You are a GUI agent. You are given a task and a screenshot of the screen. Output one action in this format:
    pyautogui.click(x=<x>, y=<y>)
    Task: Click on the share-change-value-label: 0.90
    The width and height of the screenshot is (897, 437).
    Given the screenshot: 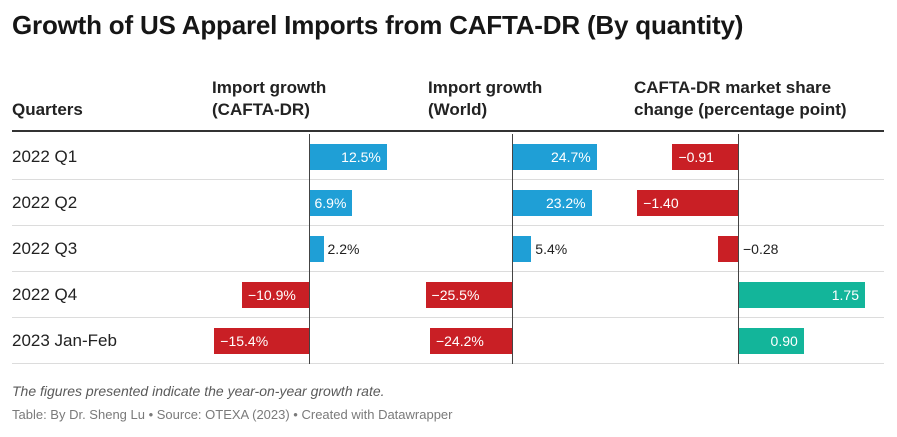 What is the action you would take?
    pyautogui.click(x=784, y=341)
    